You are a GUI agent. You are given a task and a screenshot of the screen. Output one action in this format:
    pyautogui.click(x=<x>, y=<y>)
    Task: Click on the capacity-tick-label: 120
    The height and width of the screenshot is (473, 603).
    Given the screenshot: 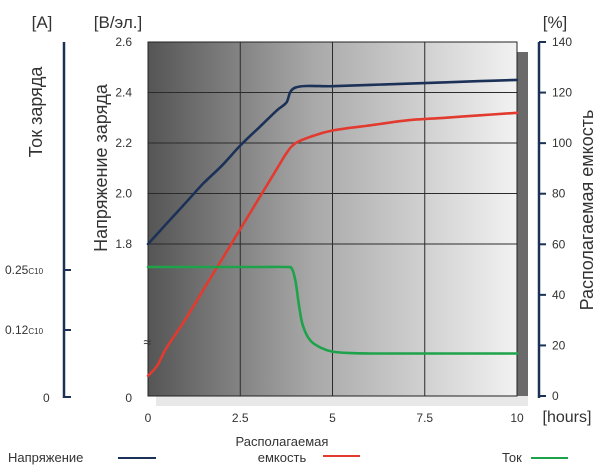 What is the action you would take?
    pyautogui.click(x=562, y=93)
    